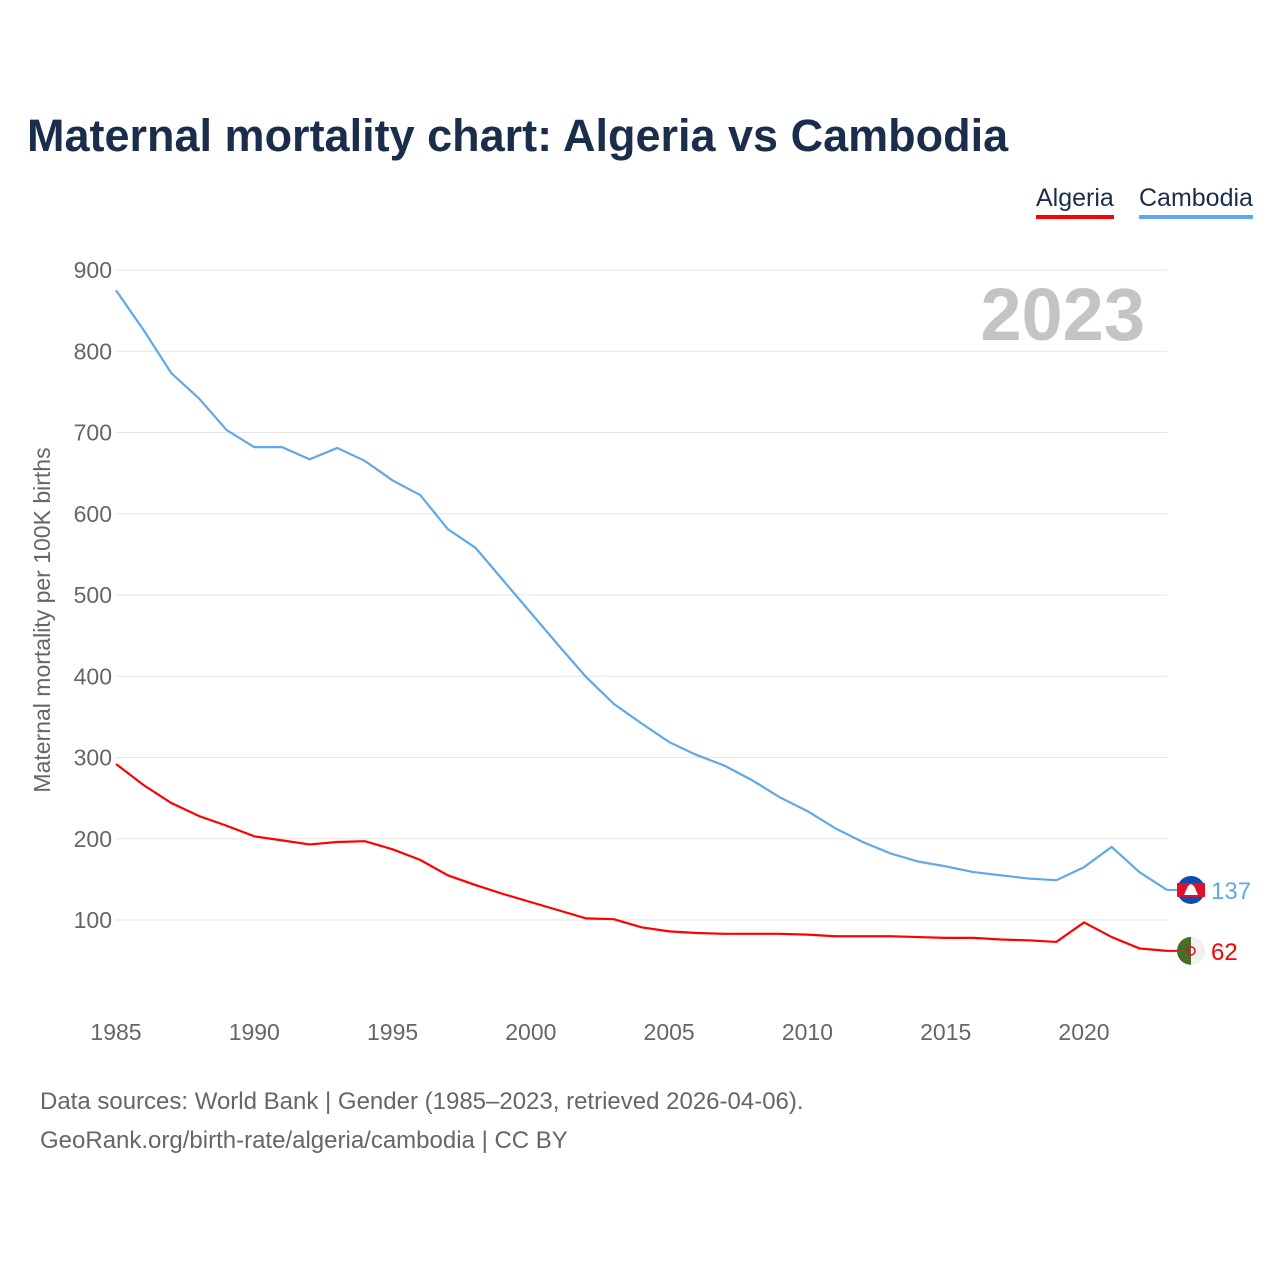 The width and height of the screenshot is (1280, 1280). I want to click on legend-cambodia: Cambodia, so click(1196, 201).